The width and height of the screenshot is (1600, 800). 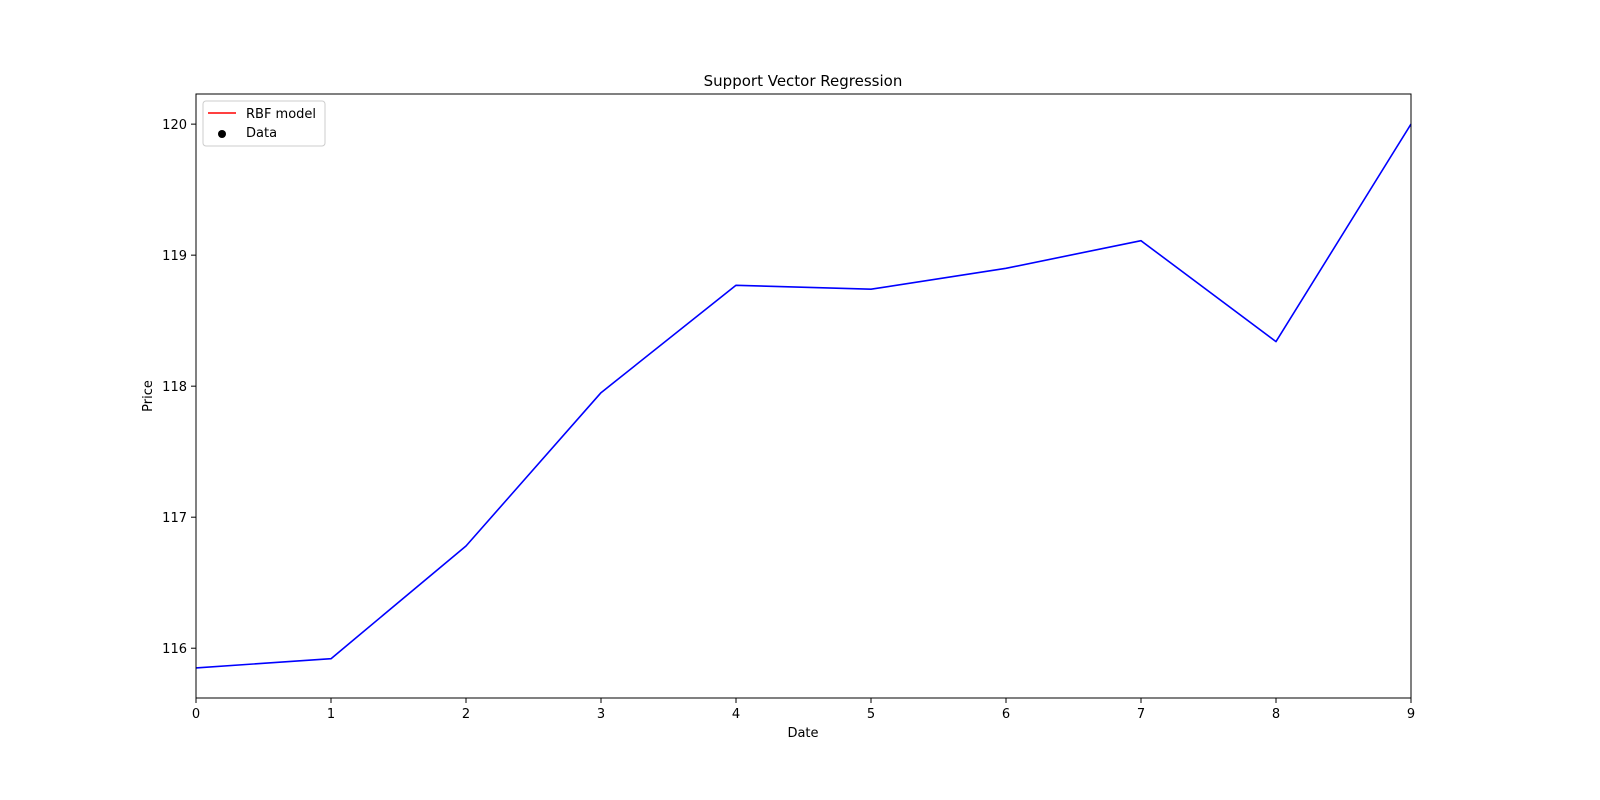 I want to click on y-tick-label-118: 118, so click(x=174, y=387).